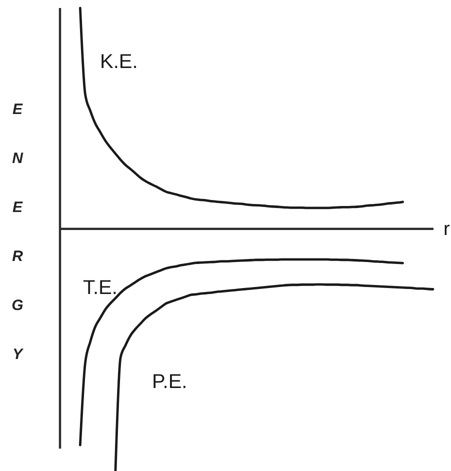  Describe the element at coordinates (100, 288) in the screenshot. I see `series-label: T.E.` at that location.